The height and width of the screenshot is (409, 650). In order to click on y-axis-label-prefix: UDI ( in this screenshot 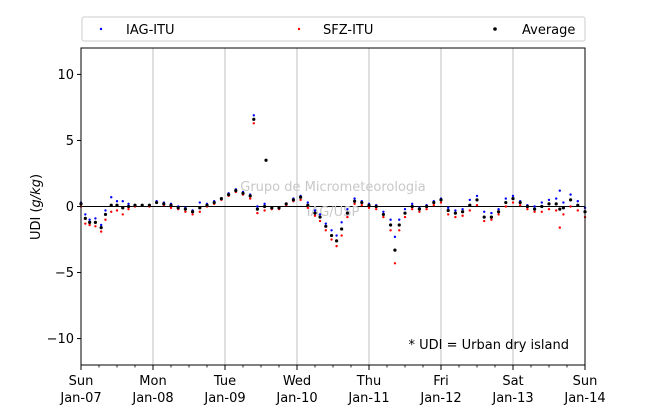, I will do `click(36, 223)`.